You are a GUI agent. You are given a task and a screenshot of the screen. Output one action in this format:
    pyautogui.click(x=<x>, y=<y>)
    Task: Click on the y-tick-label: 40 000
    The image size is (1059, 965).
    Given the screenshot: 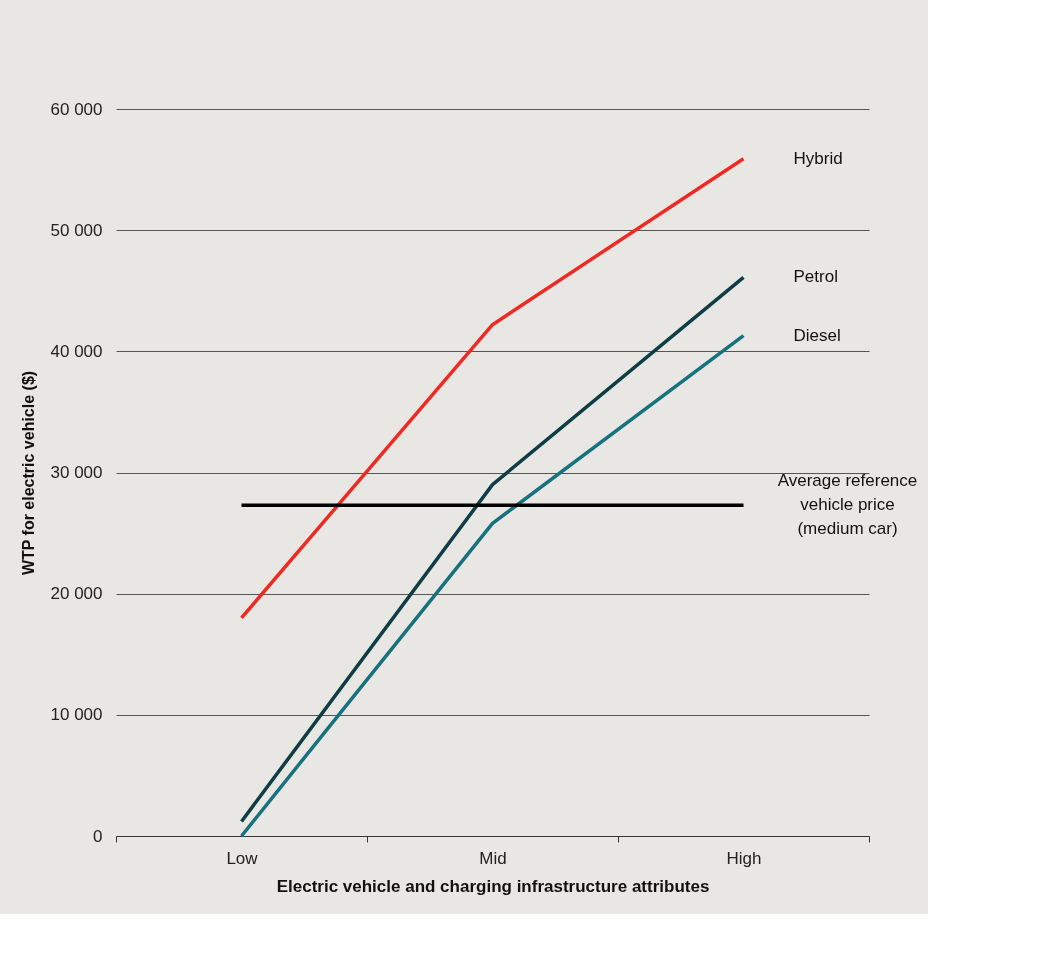 What is the action you would take?
    pyautogui.click(x=76, y=351)
    